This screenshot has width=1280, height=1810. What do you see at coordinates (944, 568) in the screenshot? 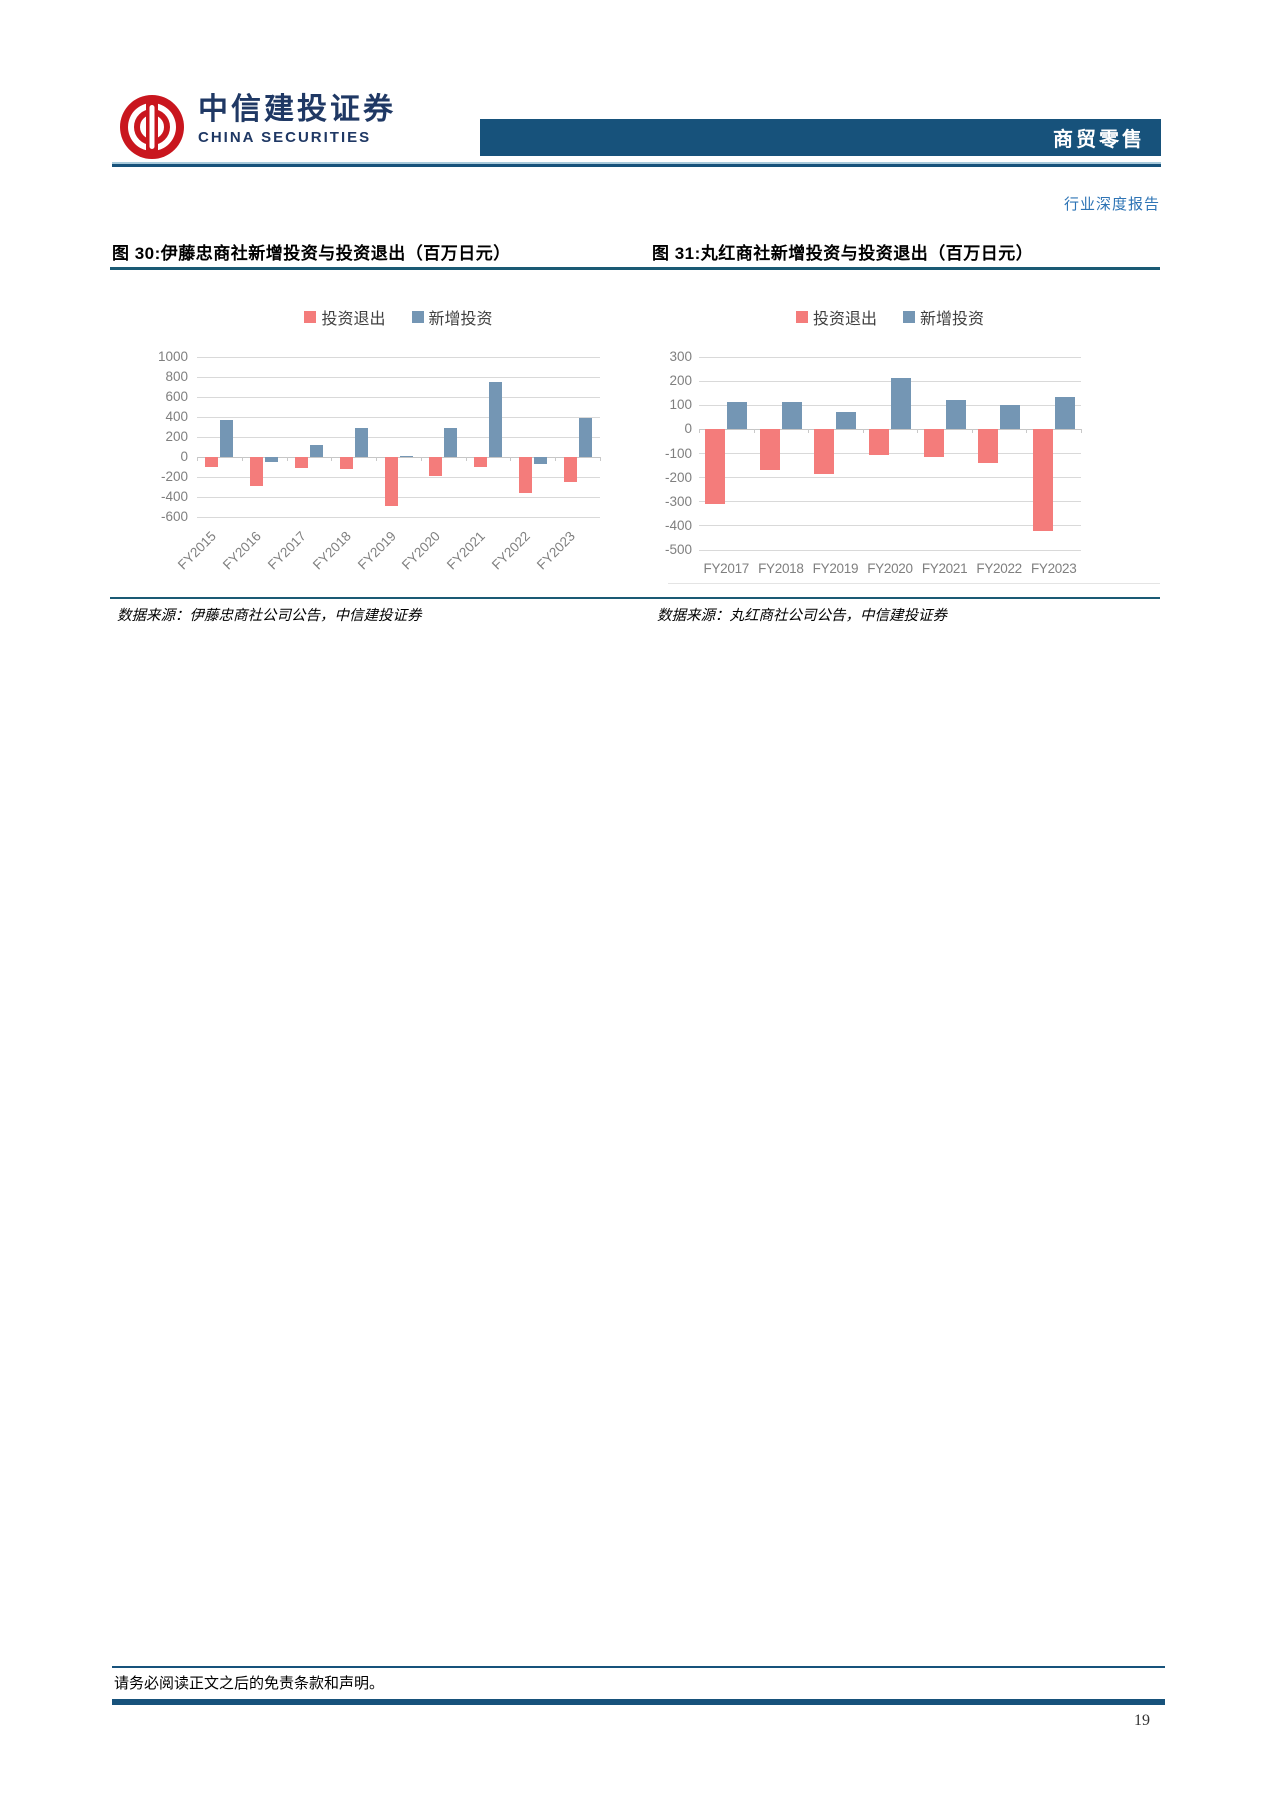
I see `x-axis-label: FY2021` at bounding box center [944, 568].